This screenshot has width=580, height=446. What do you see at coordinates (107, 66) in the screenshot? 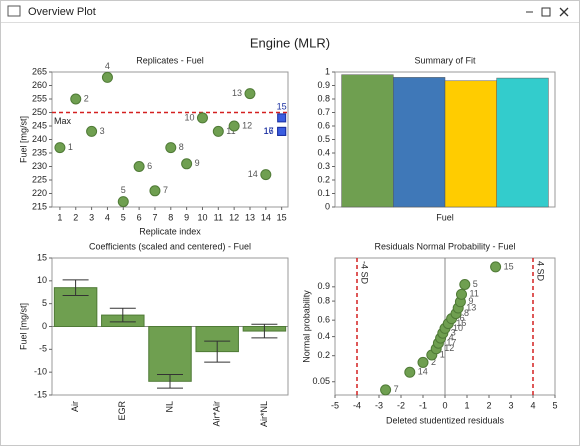
I see `point-label: 4` at bounding box center [107, 66].